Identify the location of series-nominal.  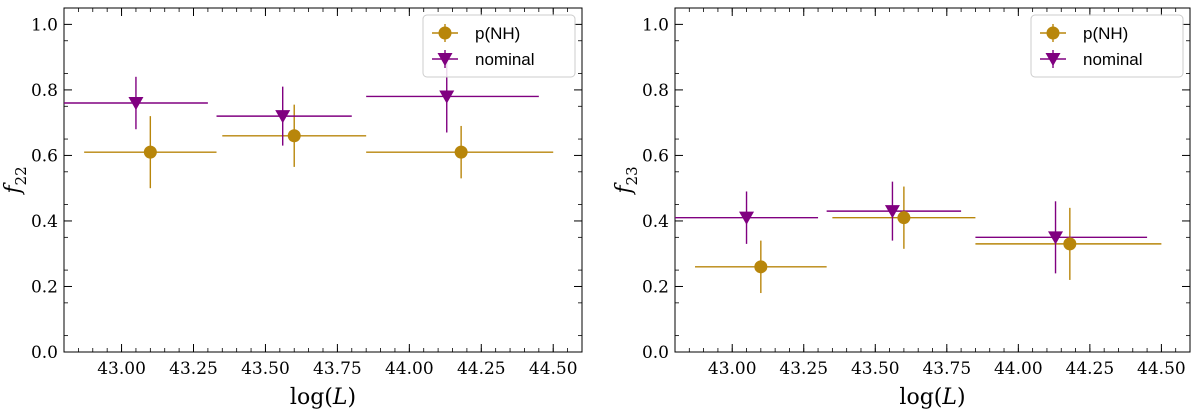
(911, 227).